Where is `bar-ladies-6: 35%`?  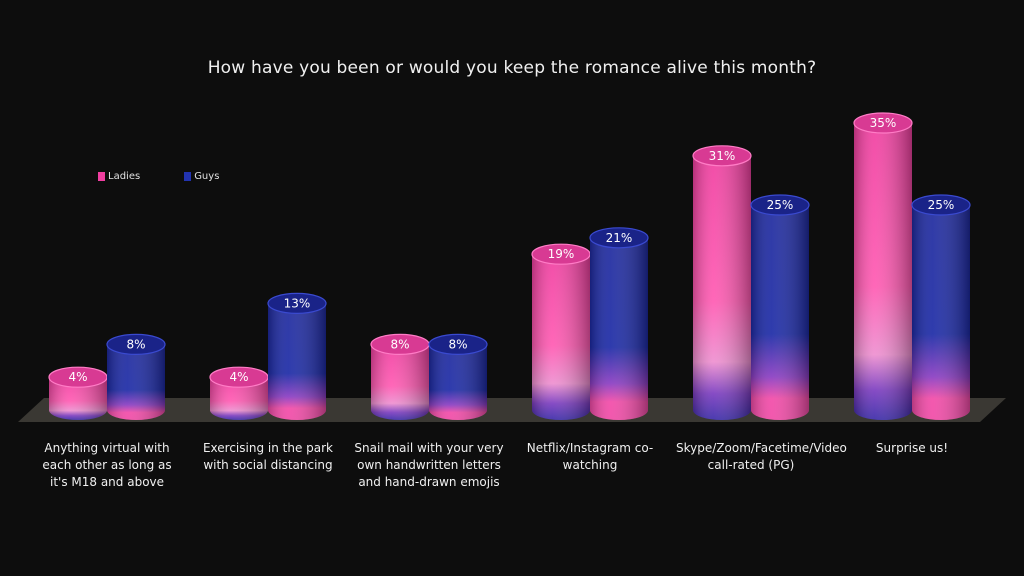 bar-ladies-6: 35% is located at coordinates (883, 266).